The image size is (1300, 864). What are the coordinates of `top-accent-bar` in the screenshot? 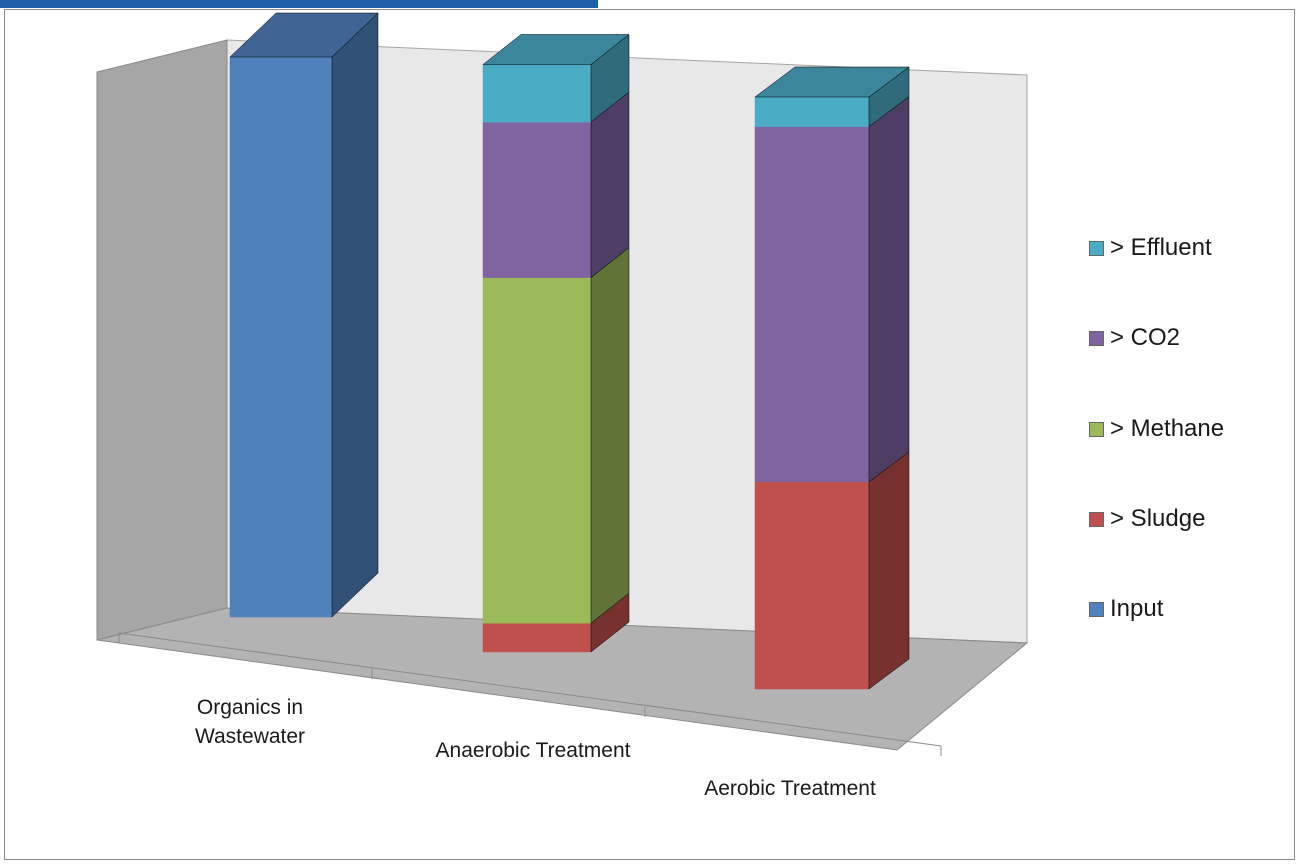 It's located at (299, 4).